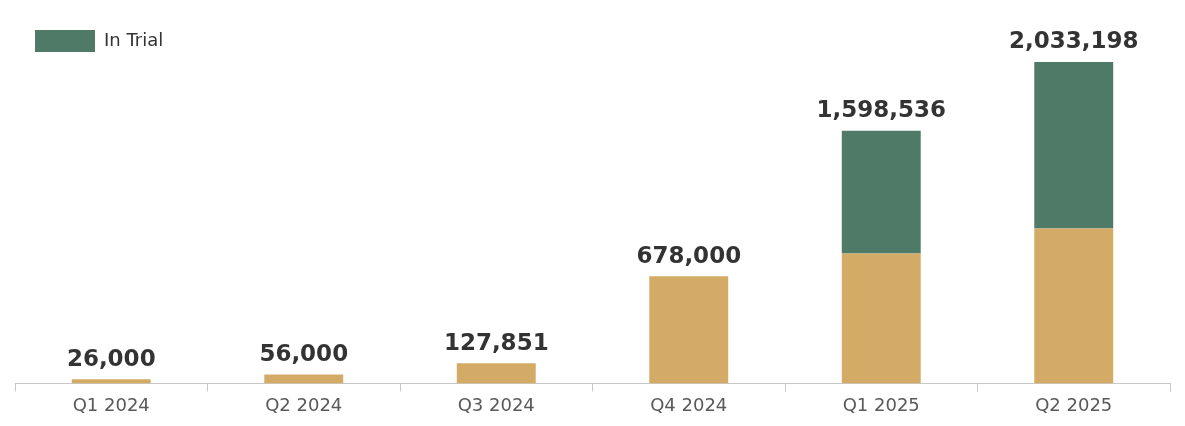 This screenshot has height=426, width=1185. I want to click on x-tick-label: Q1 2025, so click(881, 404).